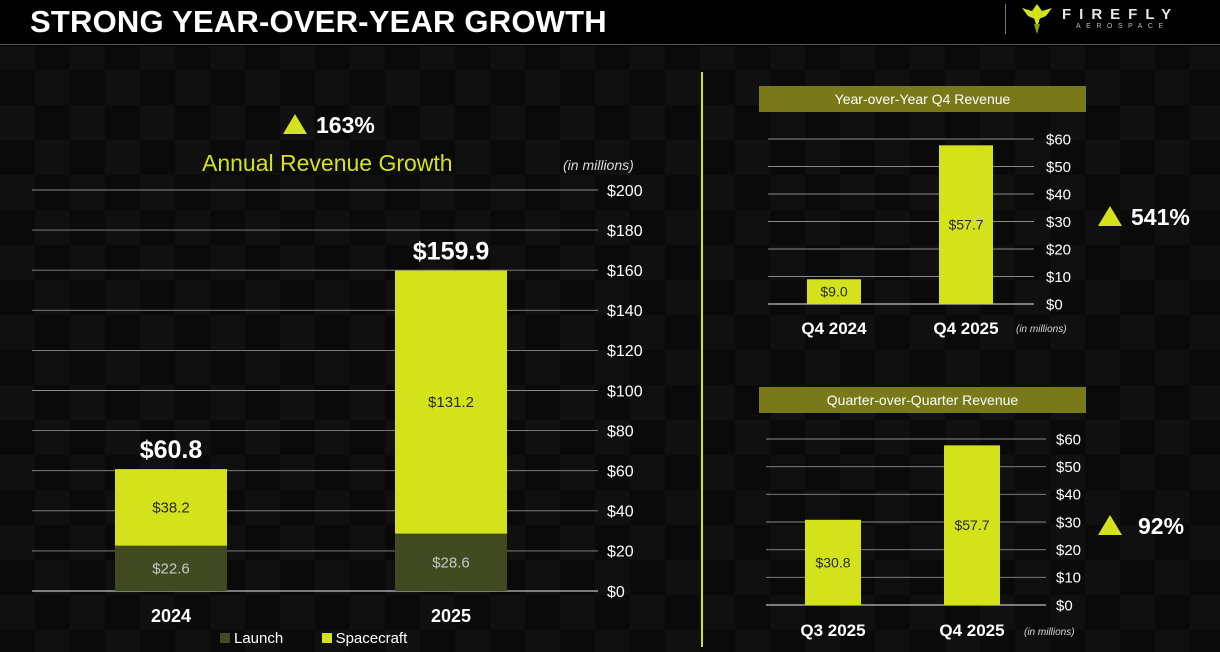 This screenshot has width=1220, height=652. What do you see at coordinates (922, 99) in the screenshot?
I see `yoy-panel-title: Year-over-Year Q4 Revenue` at bounding box center [922, 99].